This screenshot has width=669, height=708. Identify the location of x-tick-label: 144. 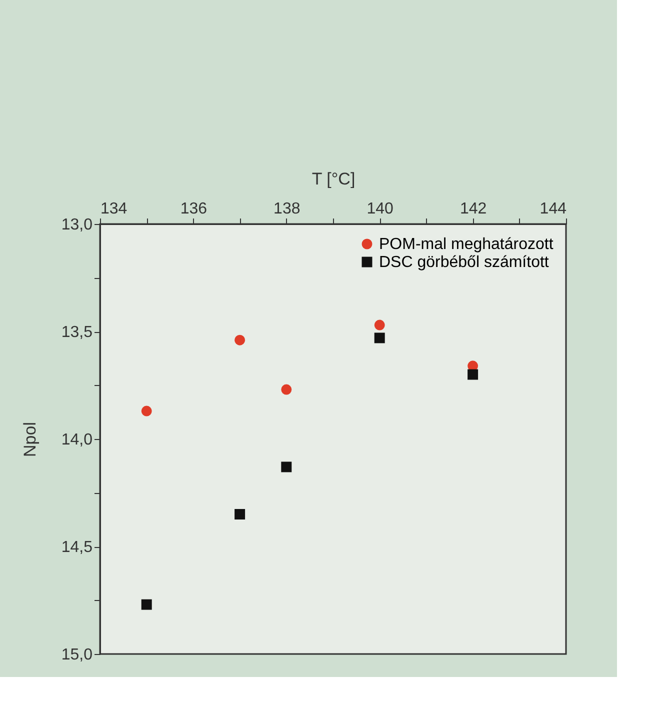
(553, 209).